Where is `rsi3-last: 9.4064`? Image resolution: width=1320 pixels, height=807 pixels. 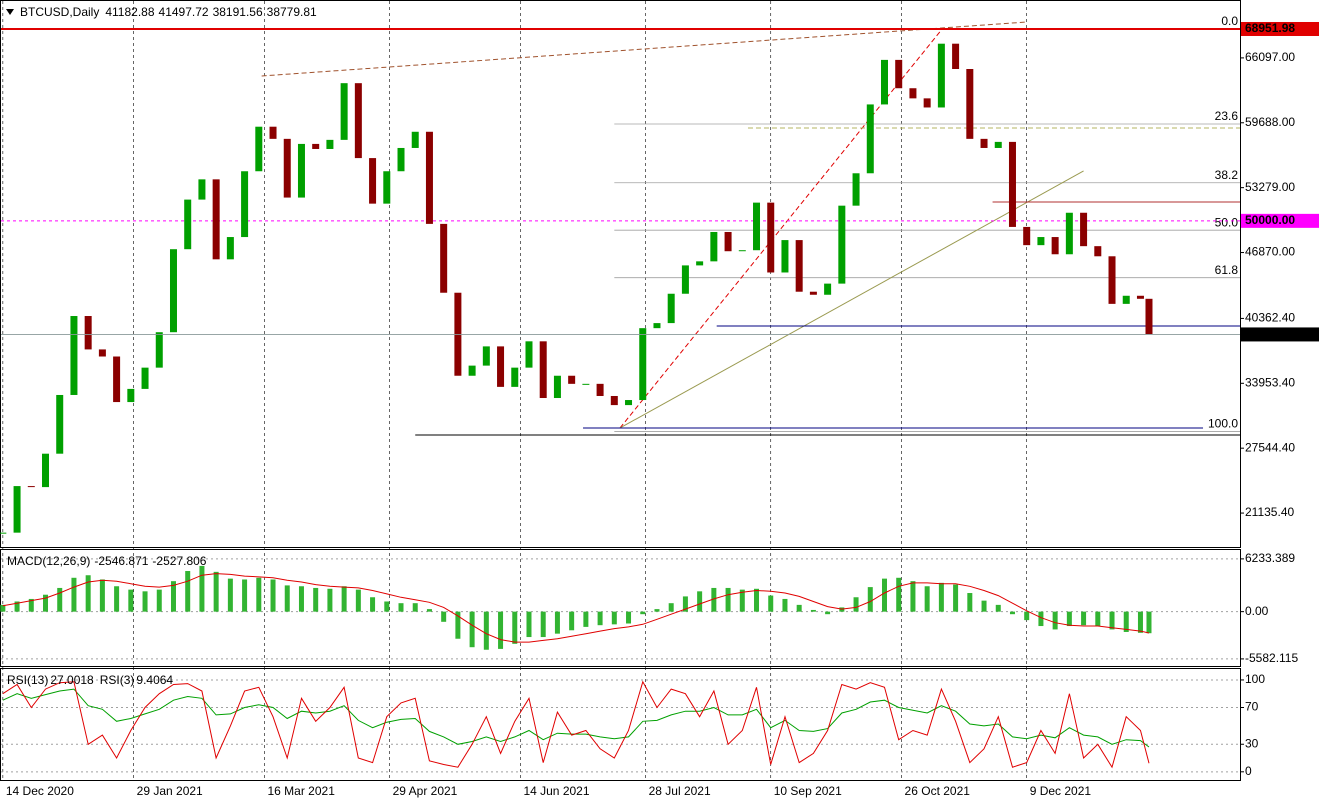
rsi3-last: 9.4064 is located at coordinates (154, 680).